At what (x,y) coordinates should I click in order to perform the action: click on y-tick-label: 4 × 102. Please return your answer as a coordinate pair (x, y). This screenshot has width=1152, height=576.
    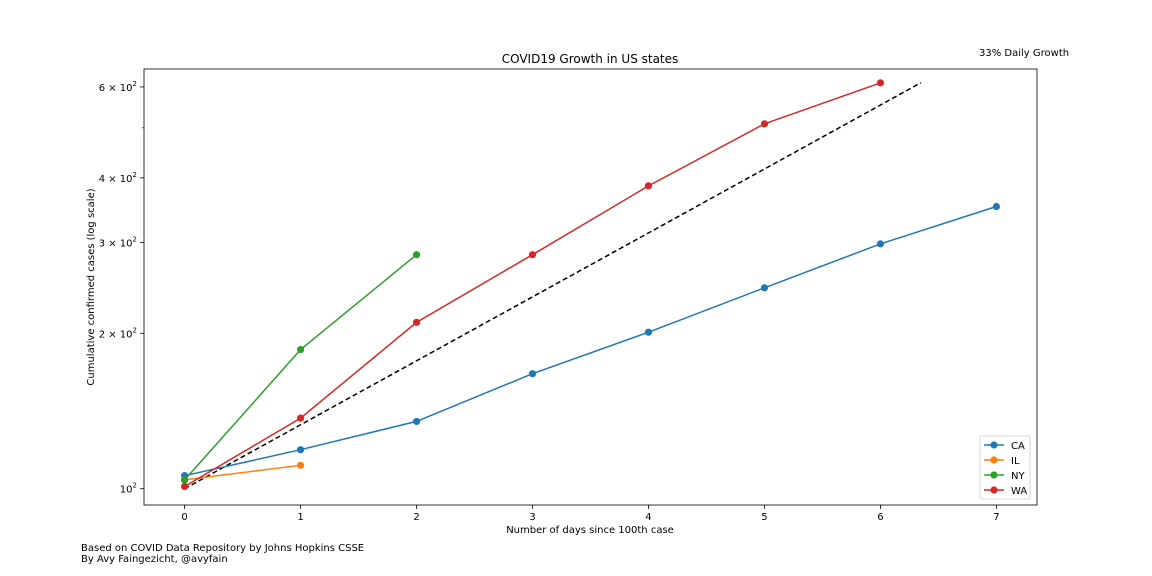
    Looking at the image, I should click on (118, 178).